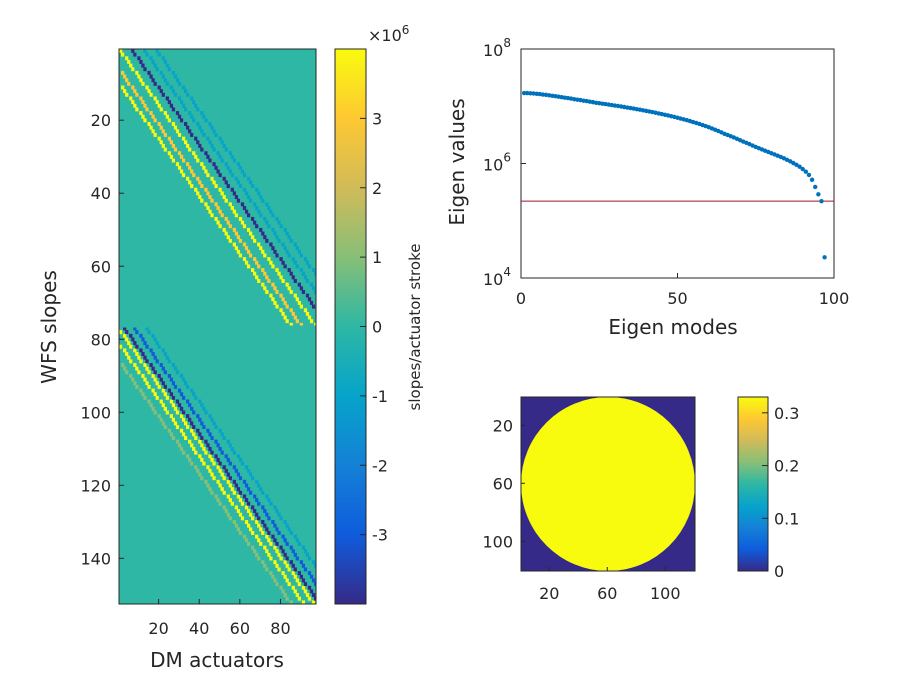  What do you see at coordinates (834, 298) in the screenshot?
I see `x-tick-label: 100` at bounding box center [834, 298].